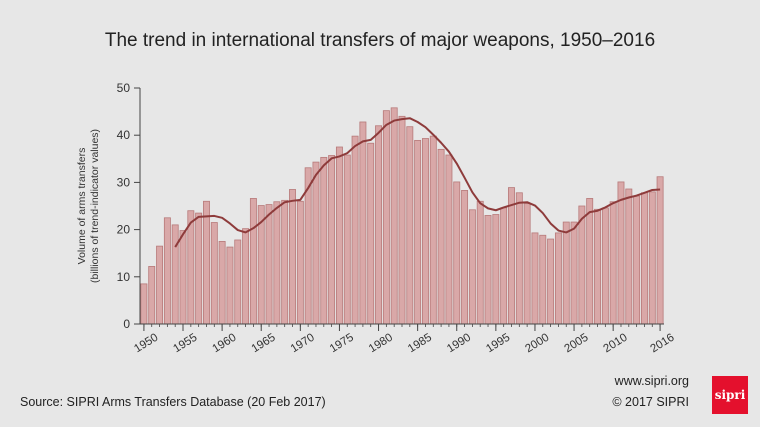 The image size is (760, 427). Describe the element at coordinates (324, 240) in the screenshot. I see `bar-1973` at that location.